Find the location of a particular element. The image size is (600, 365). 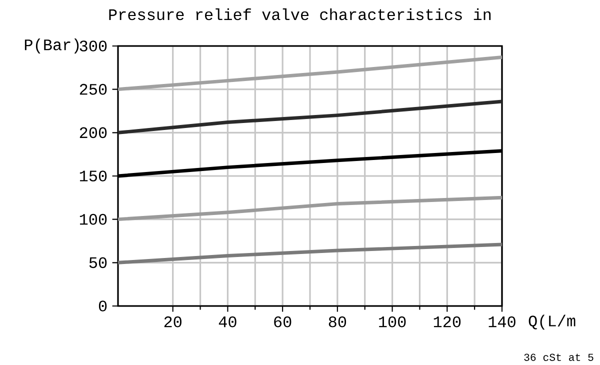

y-tick-label: 150 is located at coordinates (93, 176).